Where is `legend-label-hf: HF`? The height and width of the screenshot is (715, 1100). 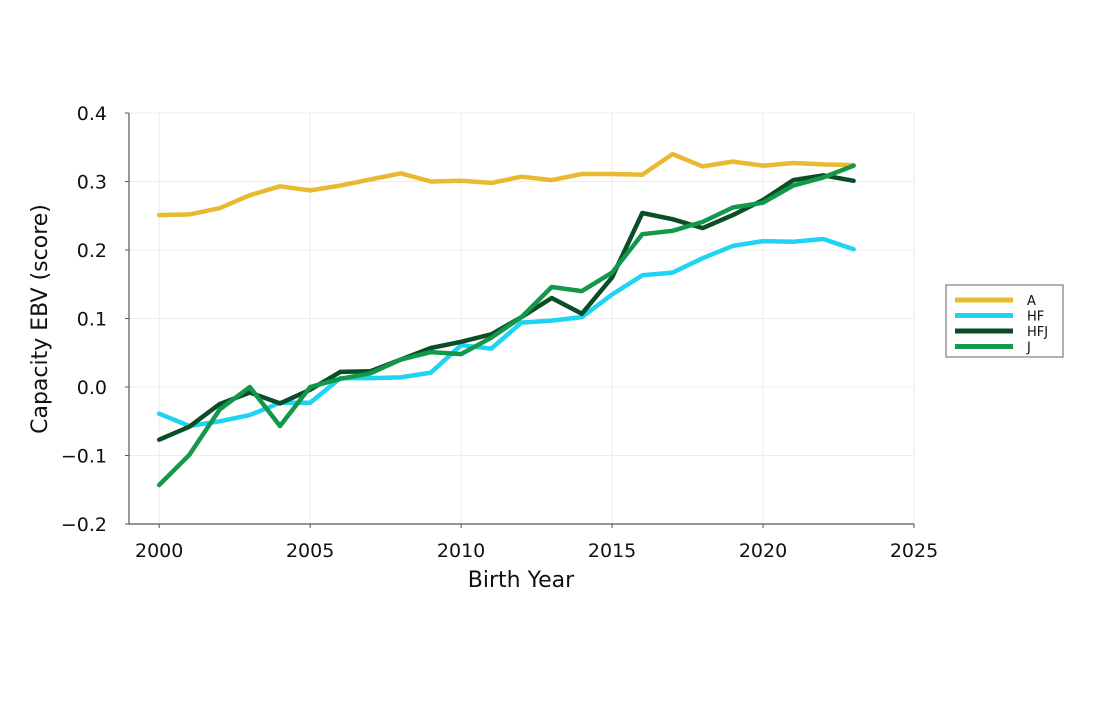
legend-label-hf: HF is located at coordinates (1035, 317).